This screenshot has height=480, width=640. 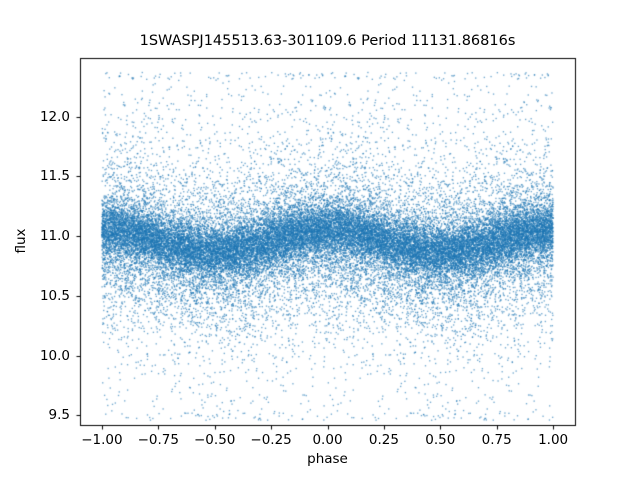 What do you see at coordinates (54, 116) in the screenshot?
I see `y-tick-label: 12.0` at bounding box center [54, 116].